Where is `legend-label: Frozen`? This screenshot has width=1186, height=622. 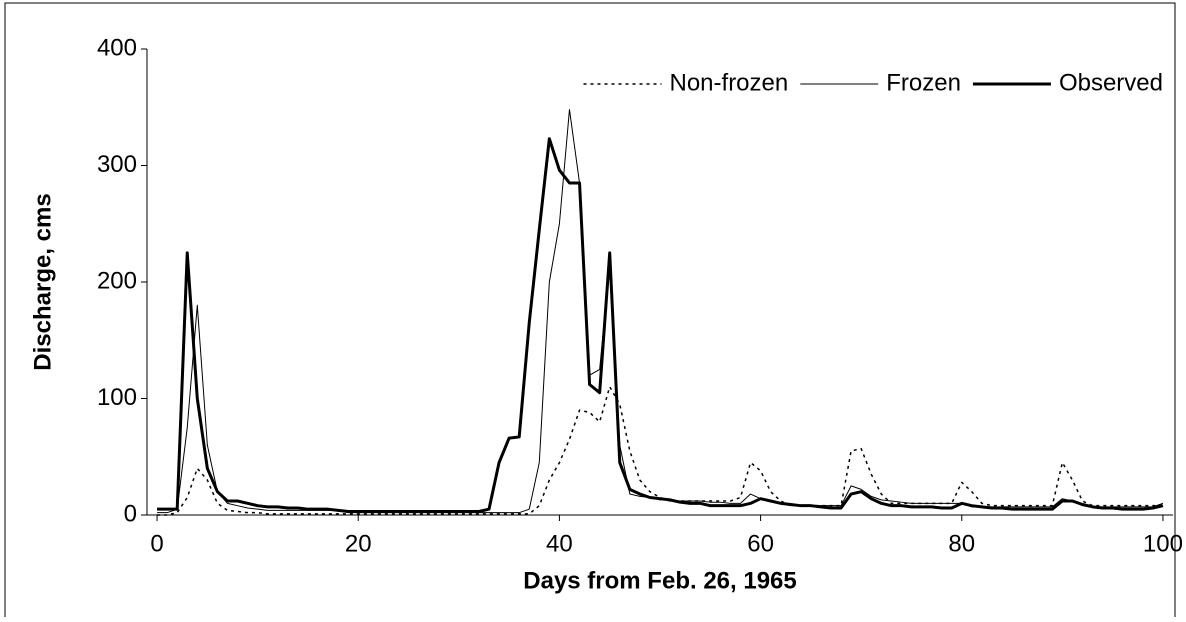
legend-label: Frozen is located at coordinates (923, 82).